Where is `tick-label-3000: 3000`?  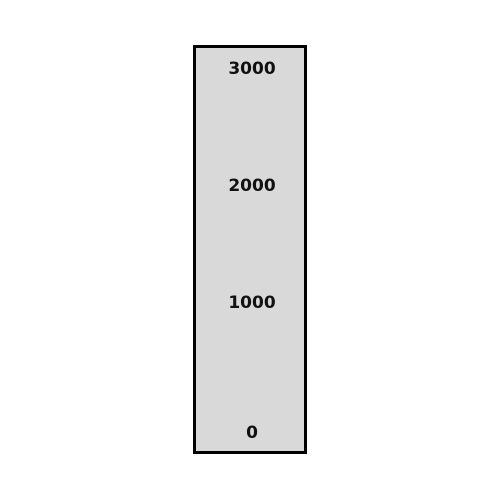 tick-label-3000: 3000 is located at coordinates (252, 69).